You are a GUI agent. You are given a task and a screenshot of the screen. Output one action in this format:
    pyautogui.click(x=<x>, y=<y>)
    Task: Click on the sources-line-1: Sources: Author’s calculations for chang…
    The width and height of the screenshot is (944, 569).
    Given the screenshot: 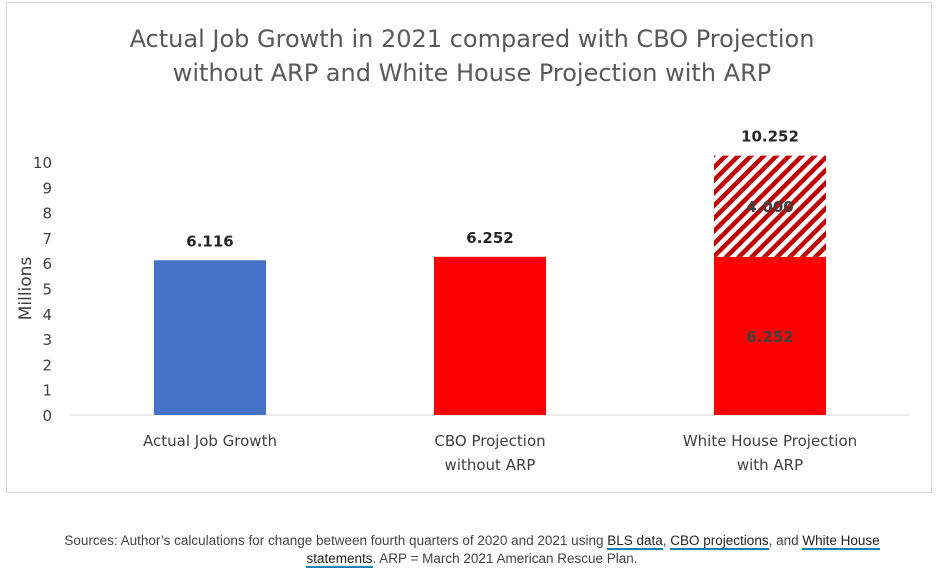 What is the action you would take?
    pyautogui.click(x=472, y=541)
    